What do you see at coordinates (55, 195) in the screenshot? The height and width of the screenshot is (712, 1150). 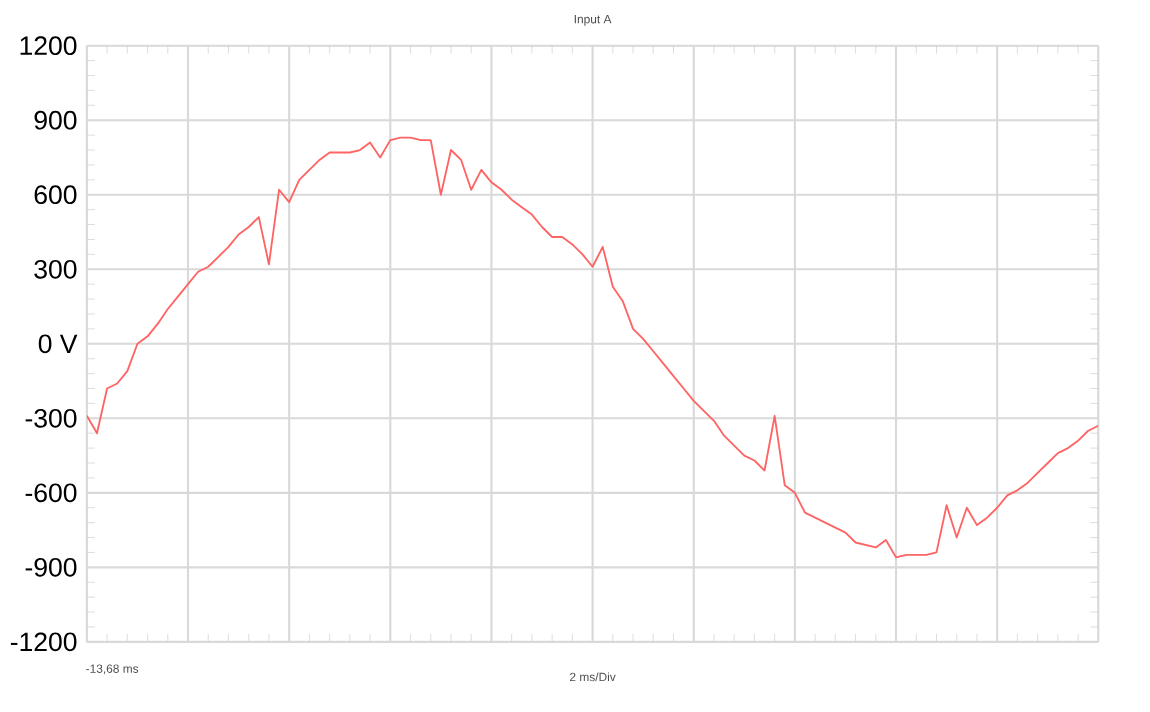 I see `y-tick-label: 600` at bounding box center [55, 195].